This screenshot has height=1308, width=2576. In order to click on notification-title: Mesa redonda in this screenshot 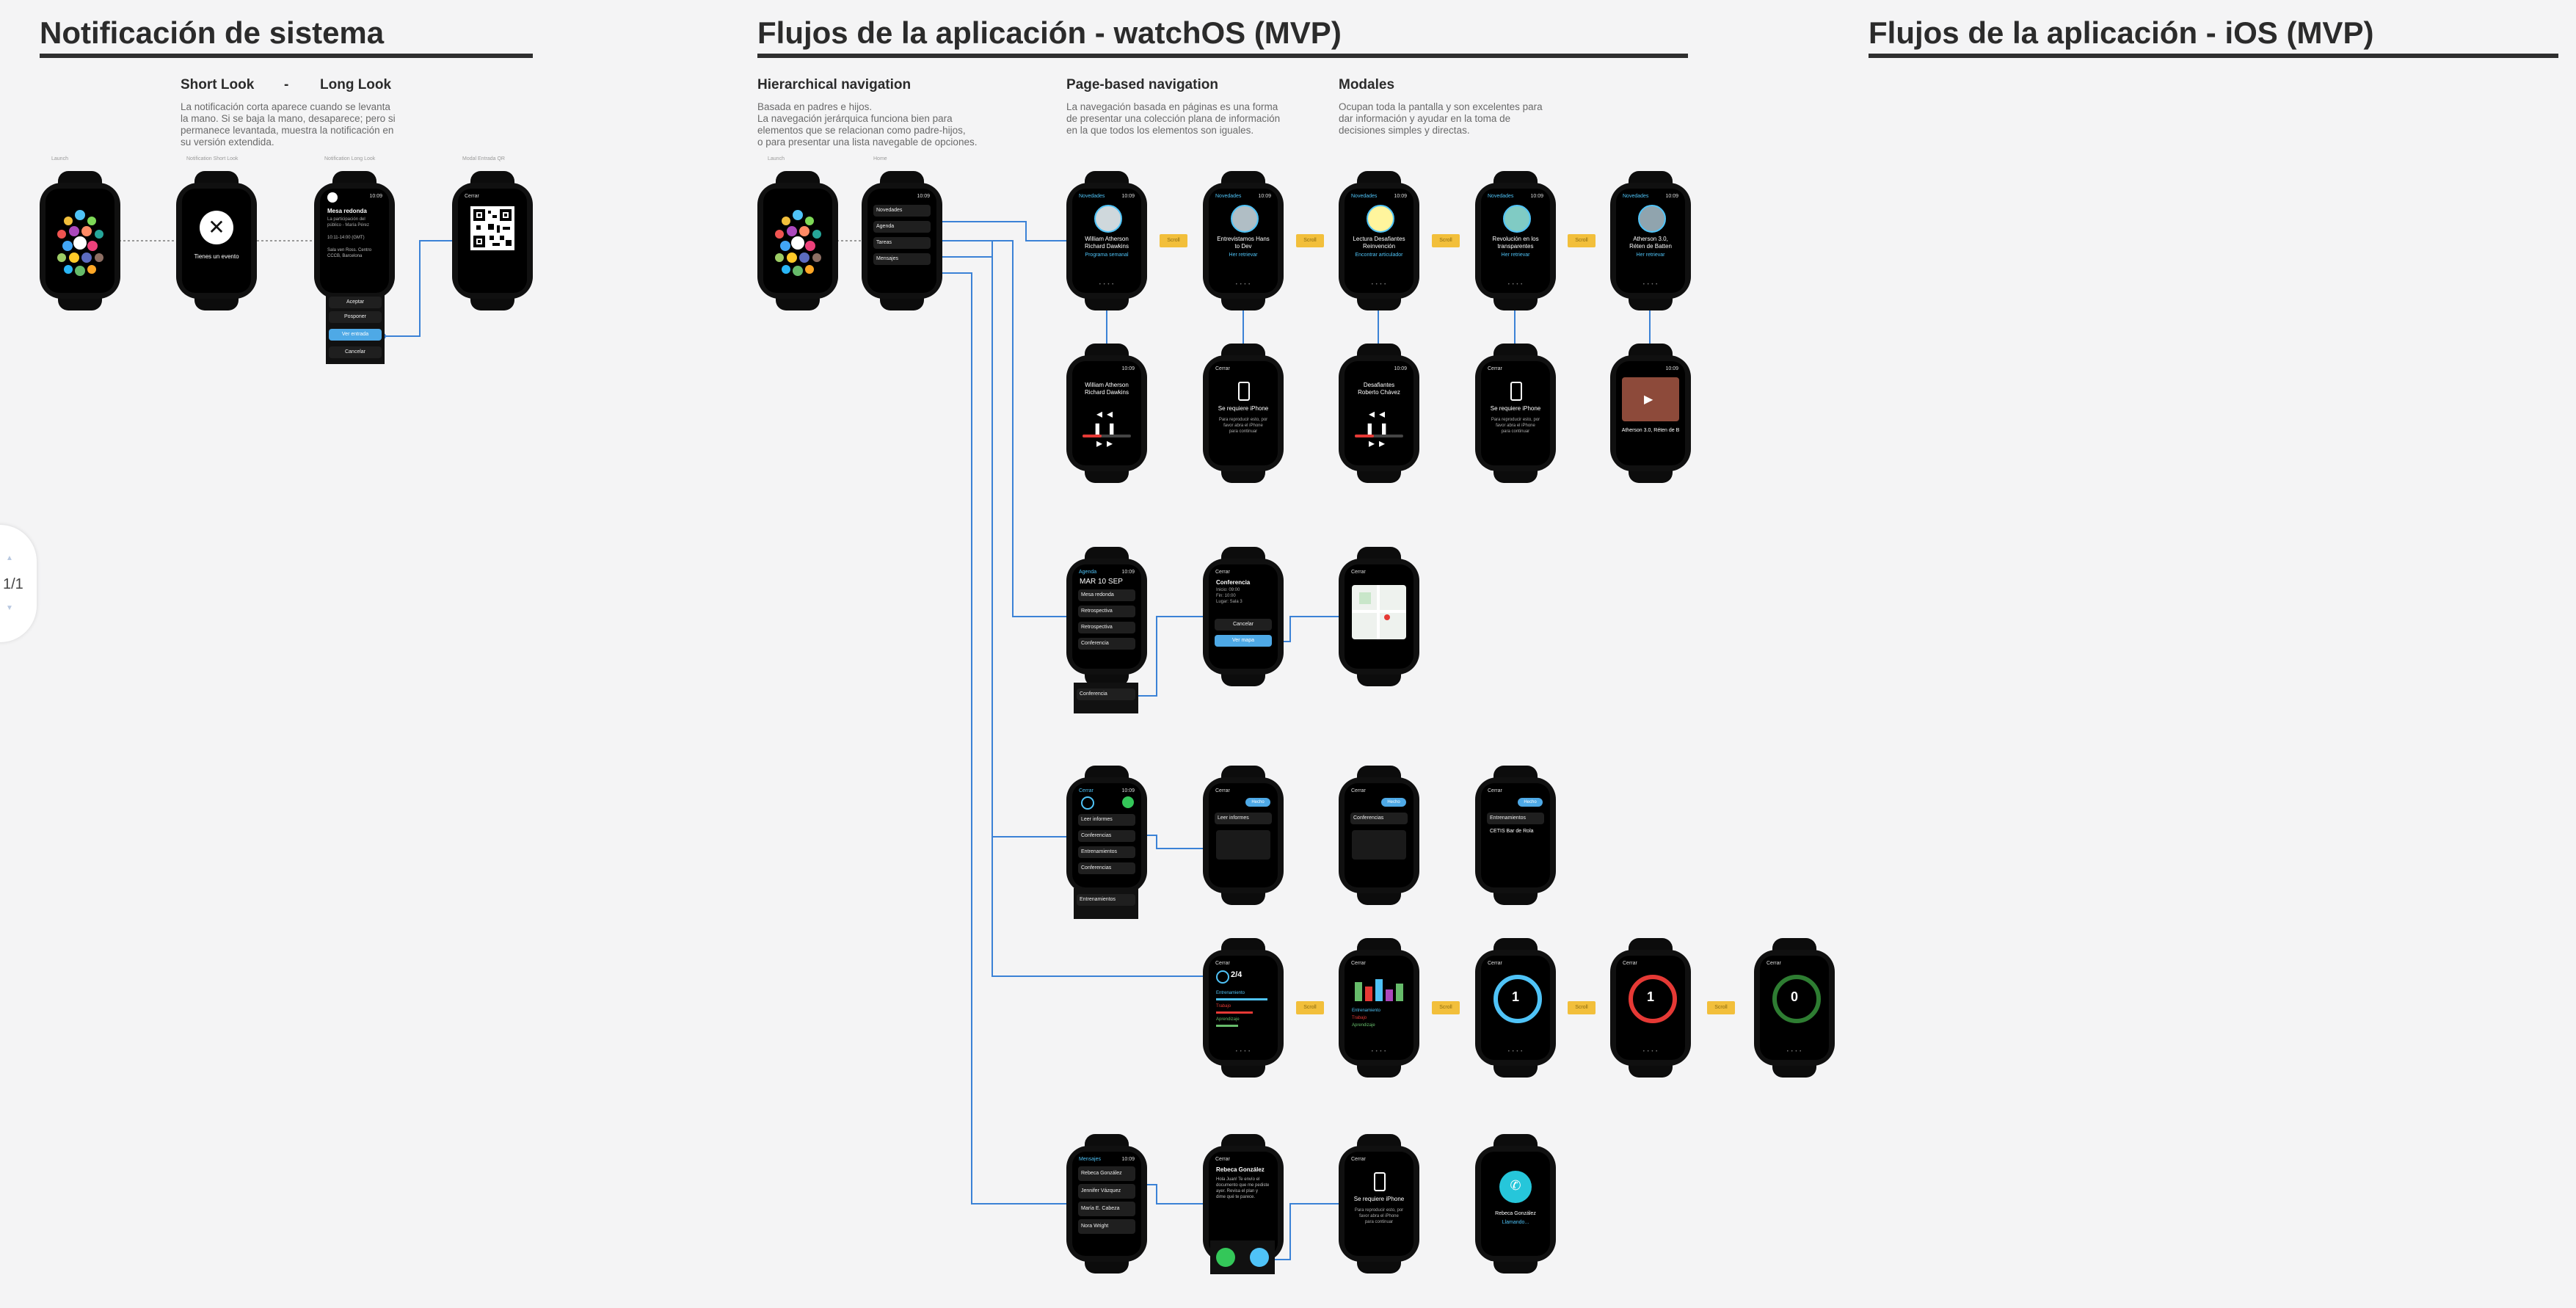, I will do `click(347, 211)`.